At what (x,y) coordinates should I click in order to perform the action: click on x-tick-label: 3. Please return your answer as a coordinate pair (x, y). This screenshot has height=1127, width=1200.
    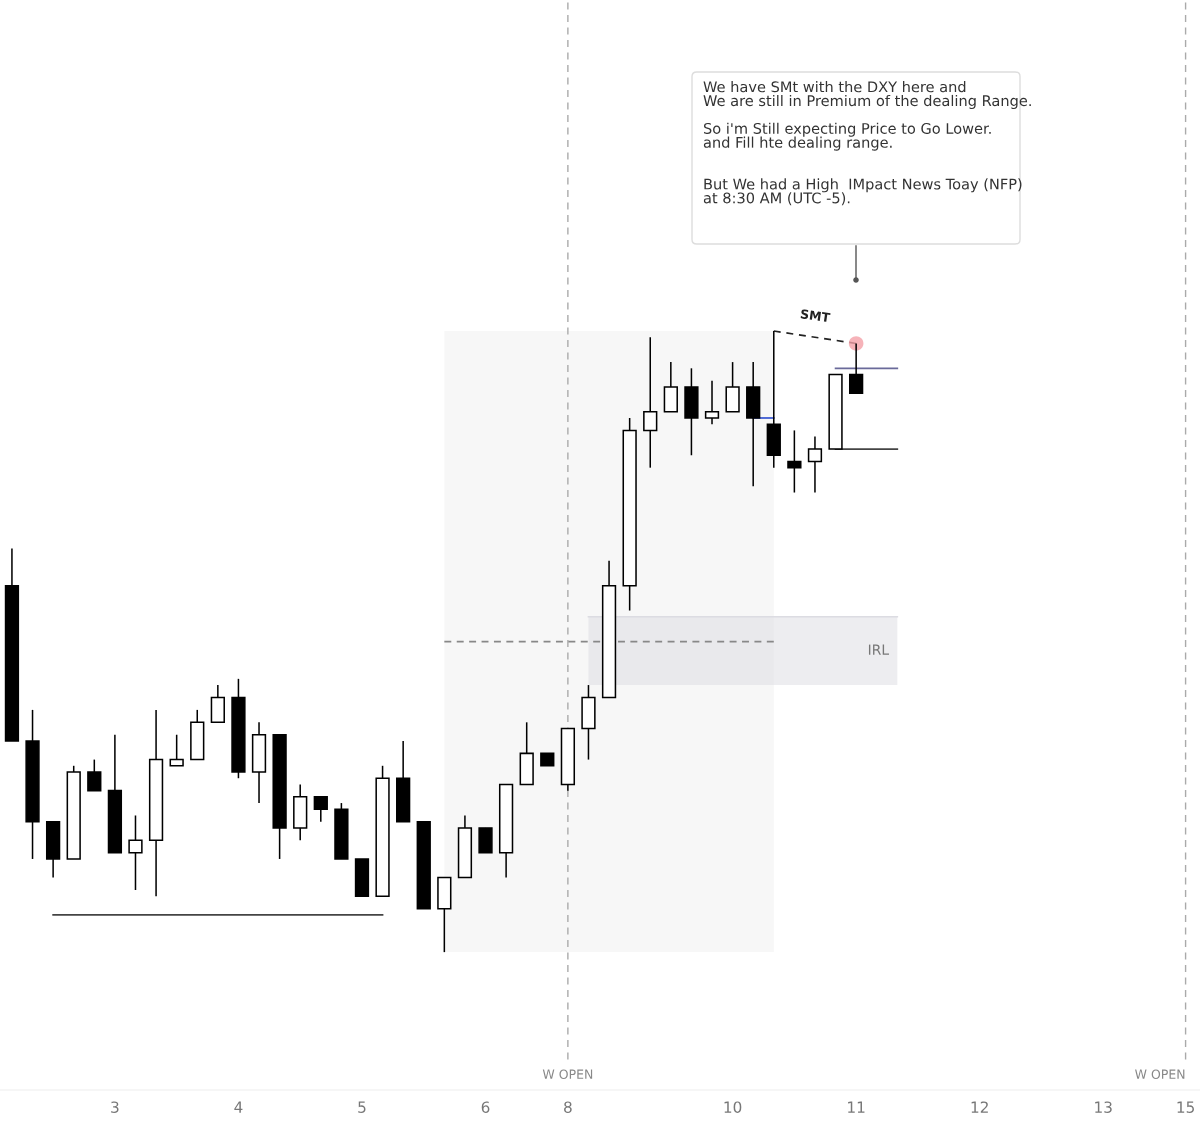
    Looking at the image, I should click on (115, 1107).